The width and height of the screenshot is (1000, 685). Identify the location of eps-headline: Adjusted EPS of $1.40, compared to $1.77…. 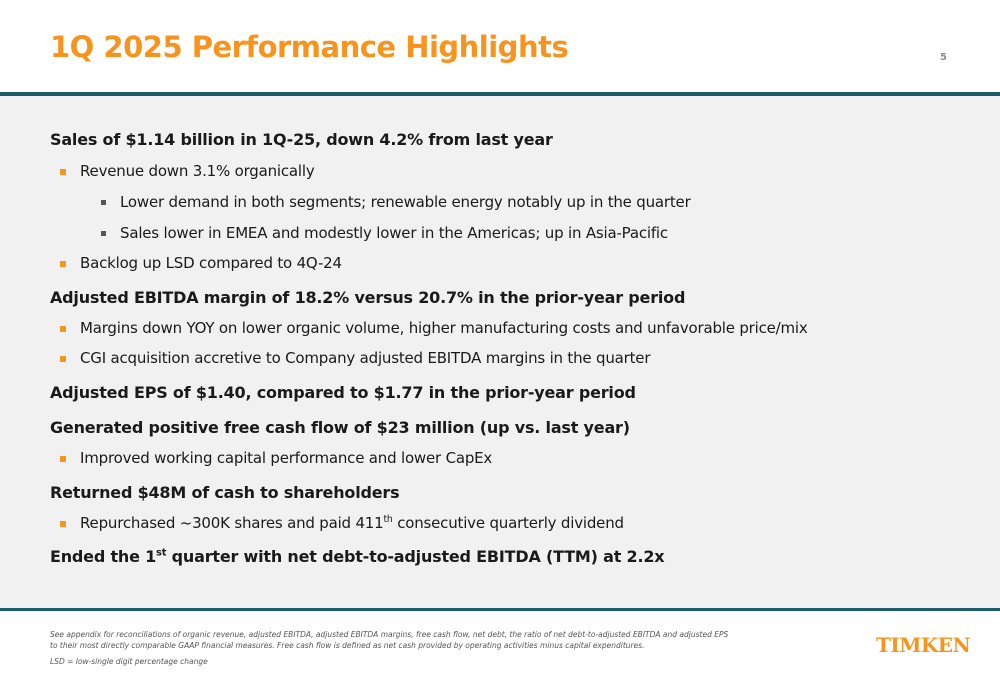
(343, 392).